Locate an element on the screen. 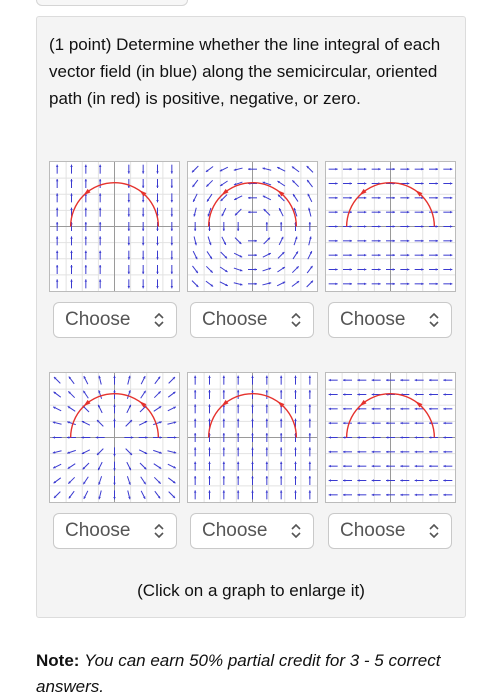  graph-1-answer-select: Choose is located at coordinates (115, 320).